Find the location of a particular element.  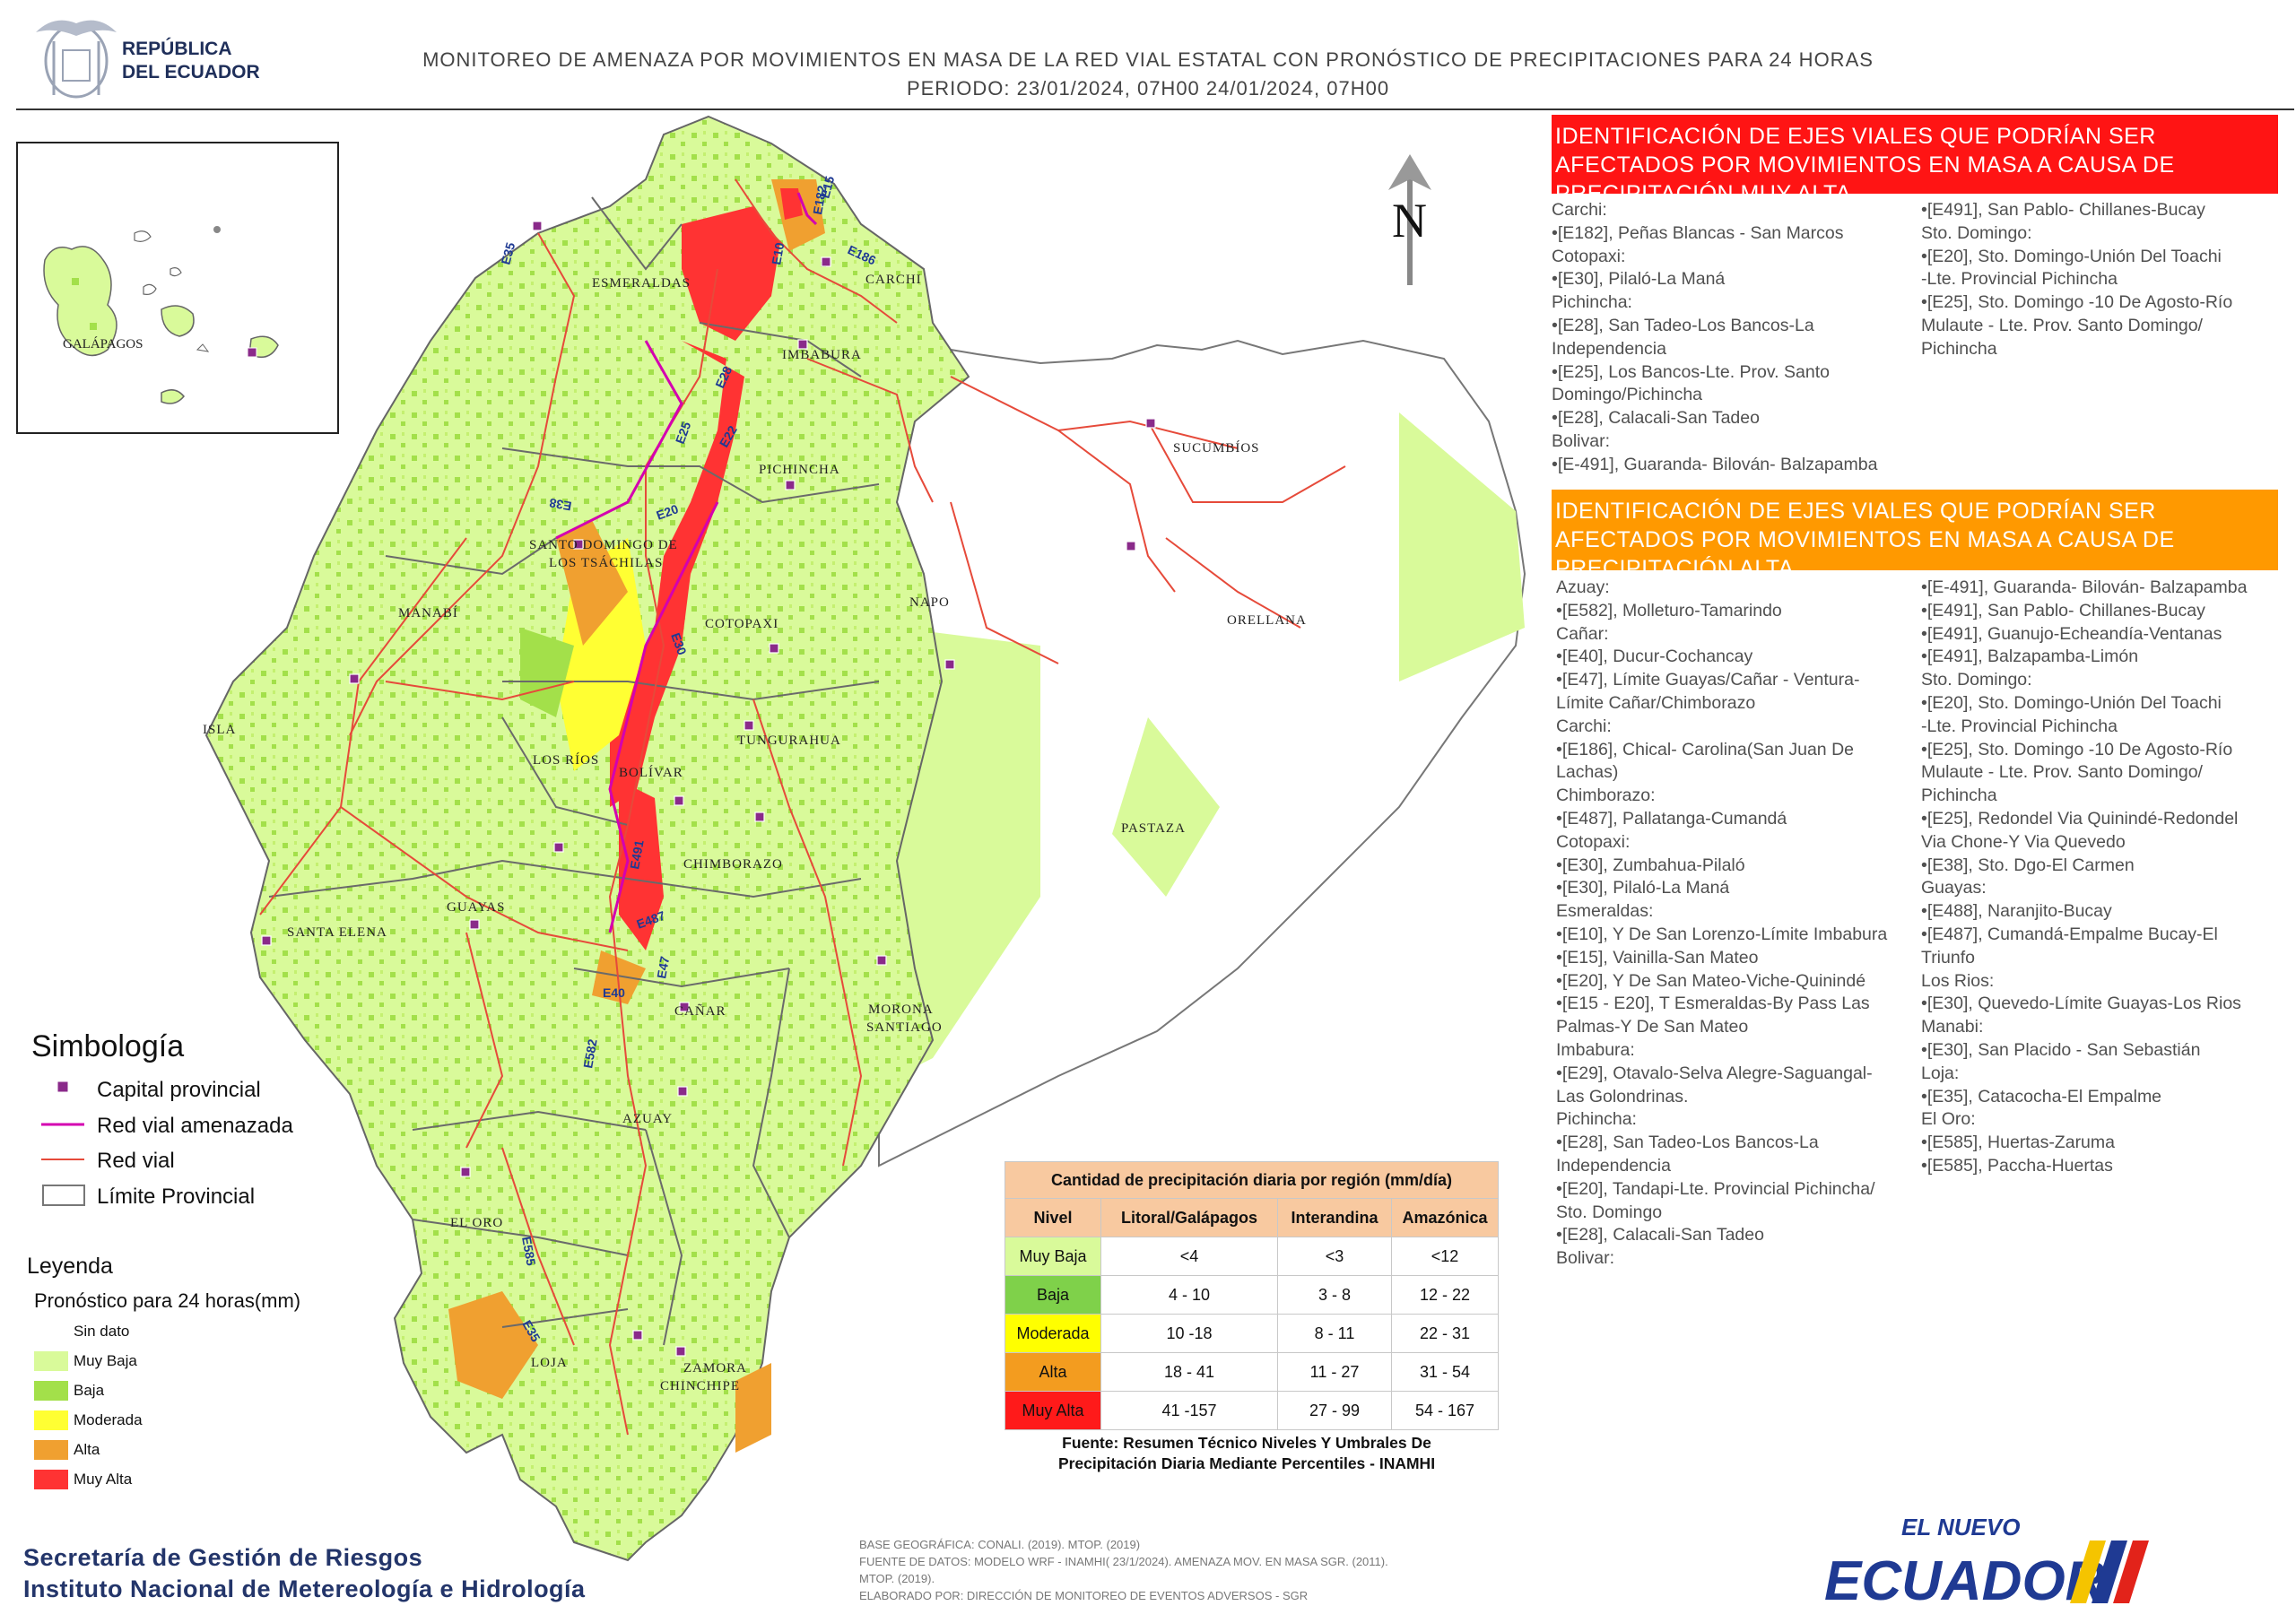

list-item: •[E25], Redondel Via Quinindé-Redondel is located at coordinates (2080, 818).